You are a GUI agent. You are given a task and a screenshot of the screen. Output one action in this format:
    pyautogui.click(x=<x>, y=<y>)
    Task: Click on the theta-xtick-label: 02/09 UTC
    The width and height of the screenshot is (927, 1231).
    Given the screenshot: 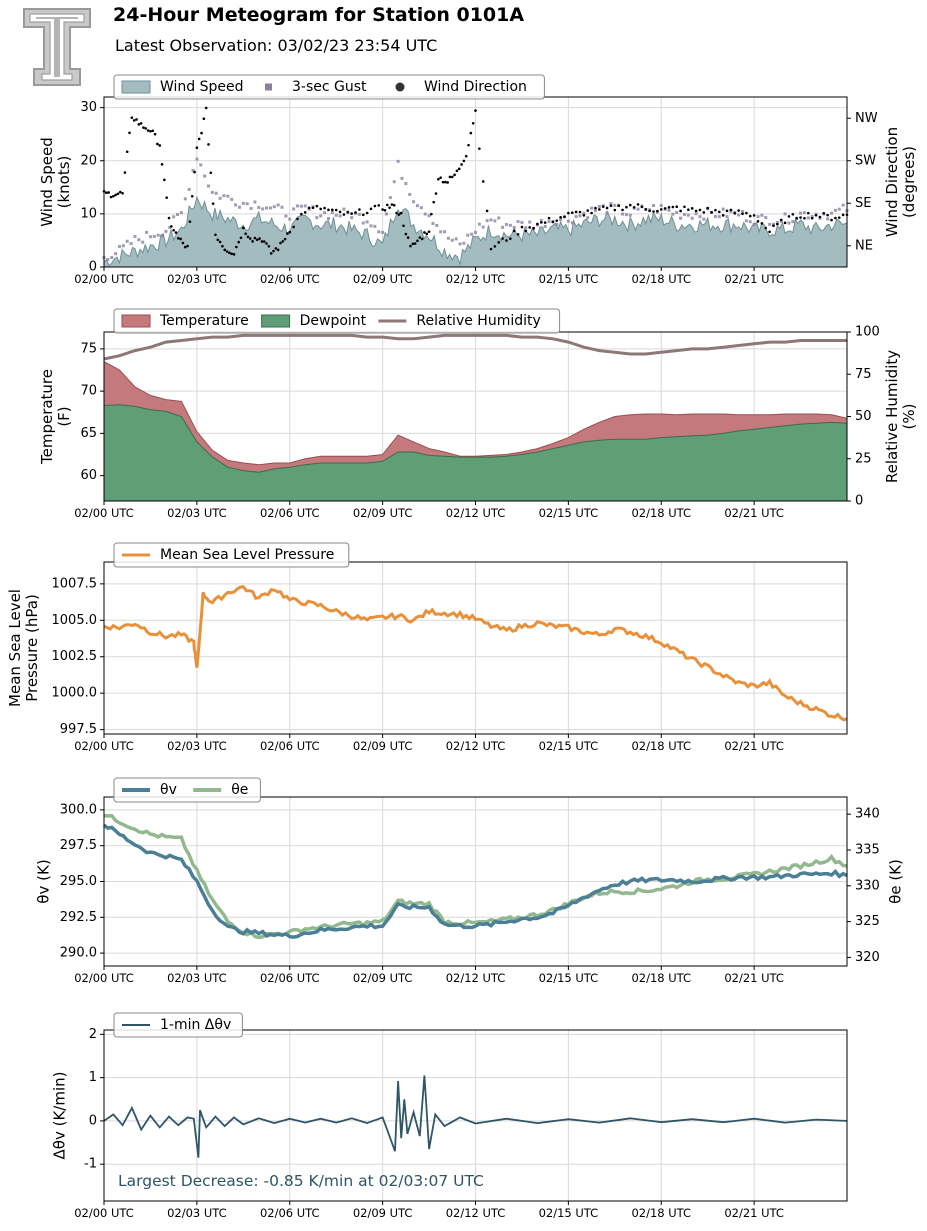 What is the action you would take?
    pyautogui.click(x=383, y=978)
    